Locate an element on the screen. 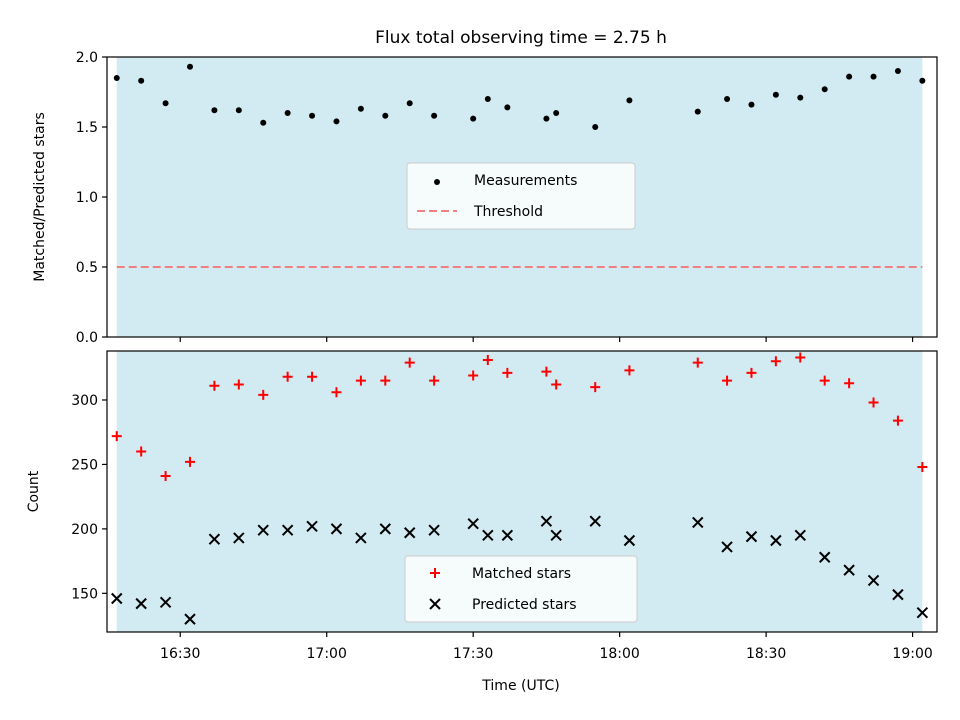 The height and width of the screenshot is (720, 960). x-axis-label: Time (UTC) is located at coordinates (520, 686).